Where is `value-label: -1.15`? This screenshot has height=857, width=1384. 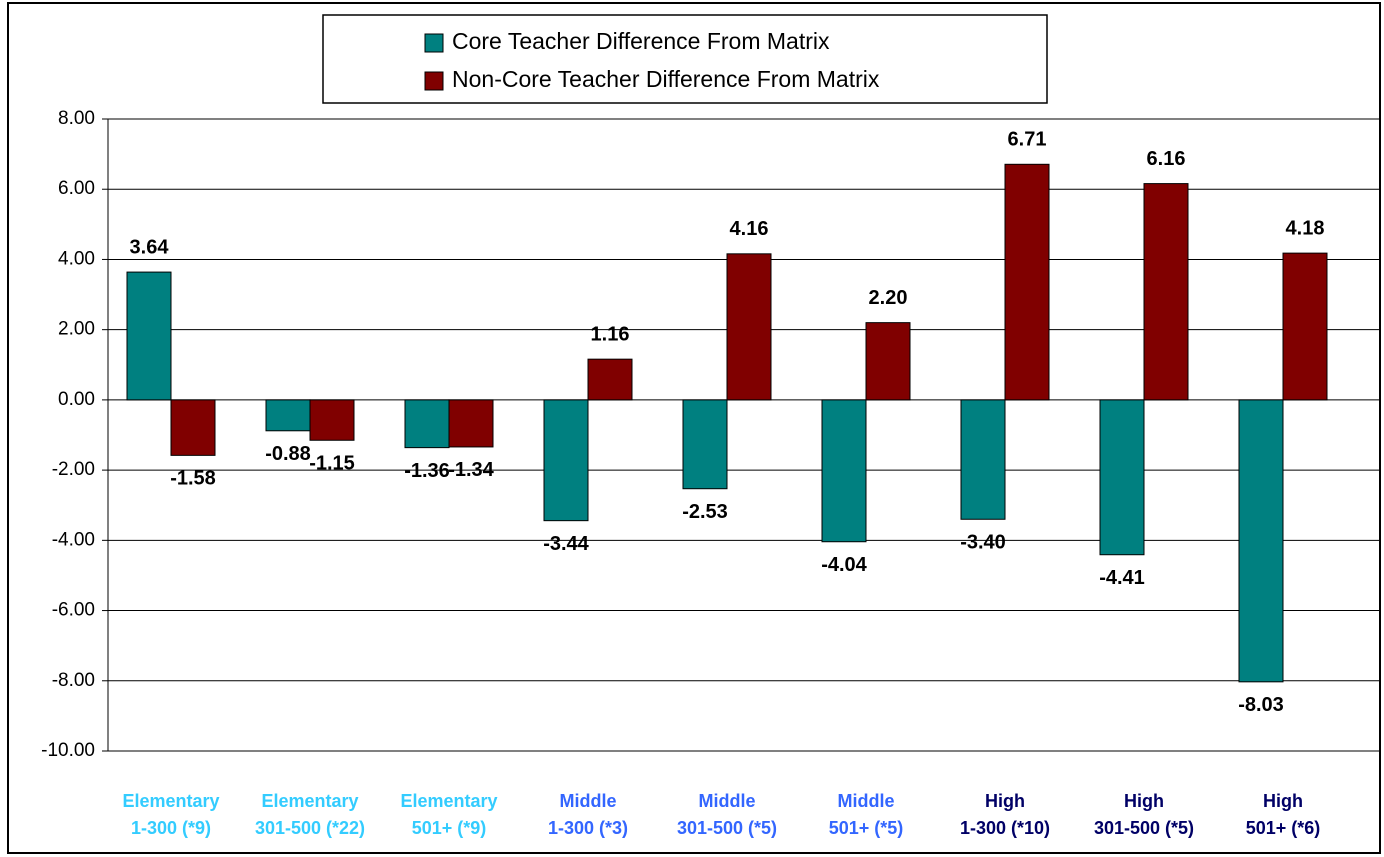
value-label: -1.15 is located at coordinates (332, 464).